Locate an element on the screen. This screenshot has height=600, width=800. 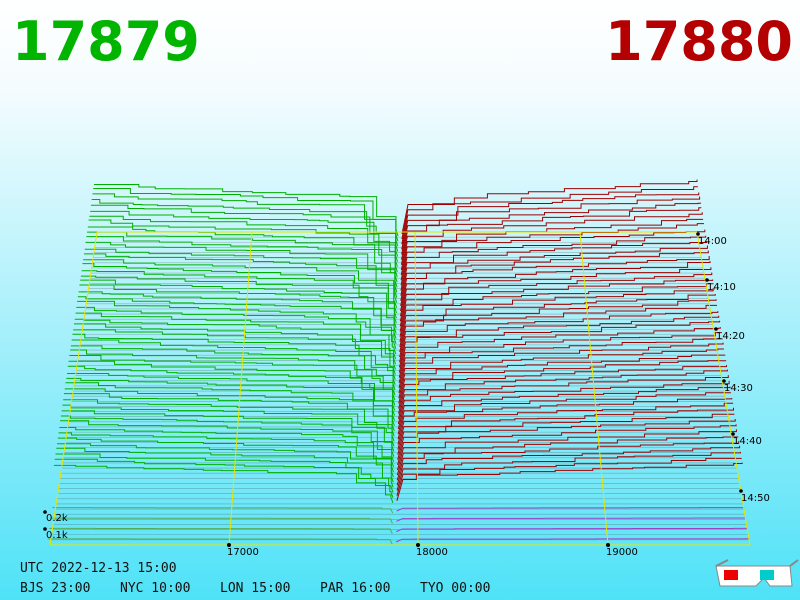
time-label: 14:50 is located at coordinates (755, 498).